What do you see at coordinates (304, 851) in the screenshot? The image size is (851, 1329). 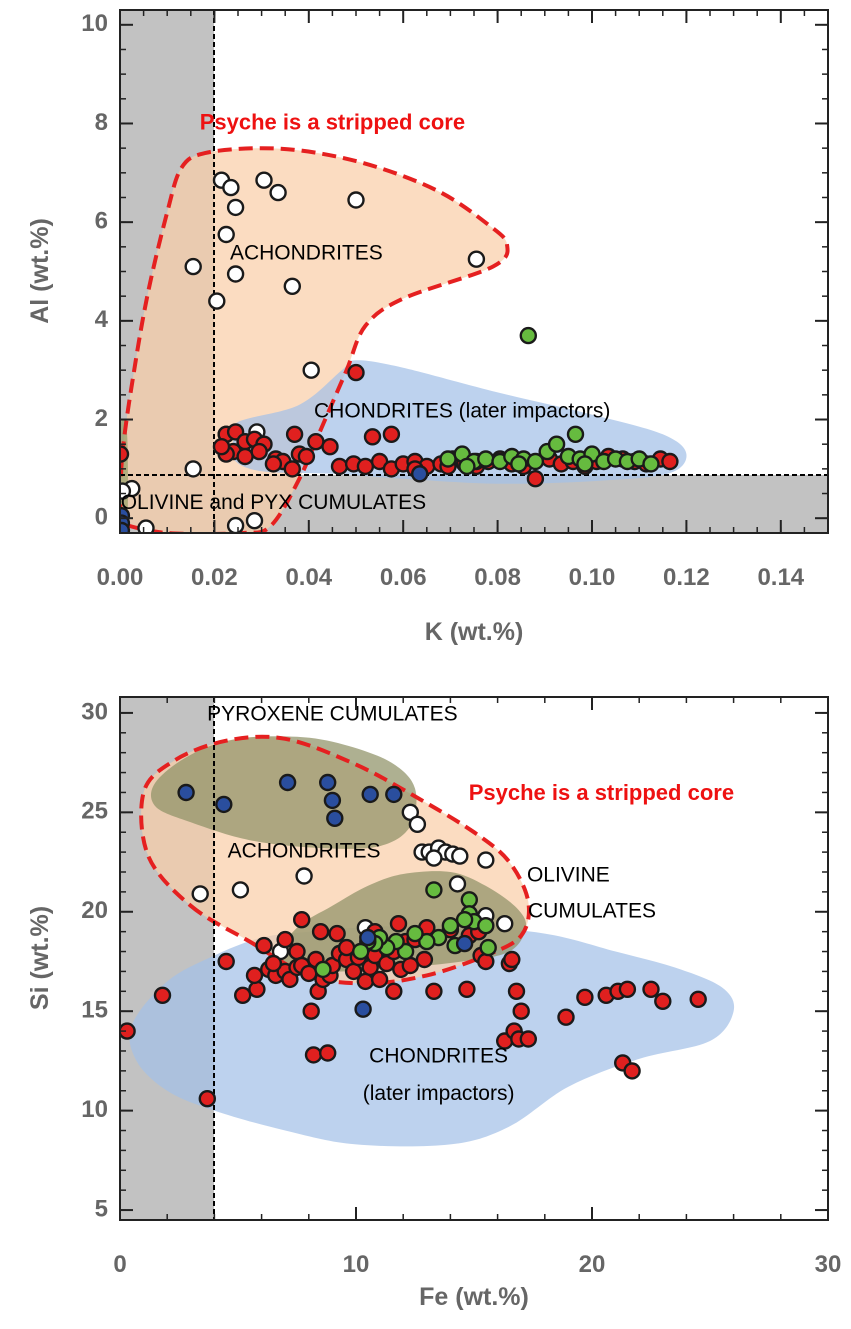 I see `region-label: ACHONDRITES` at bounding box center [304, 851].